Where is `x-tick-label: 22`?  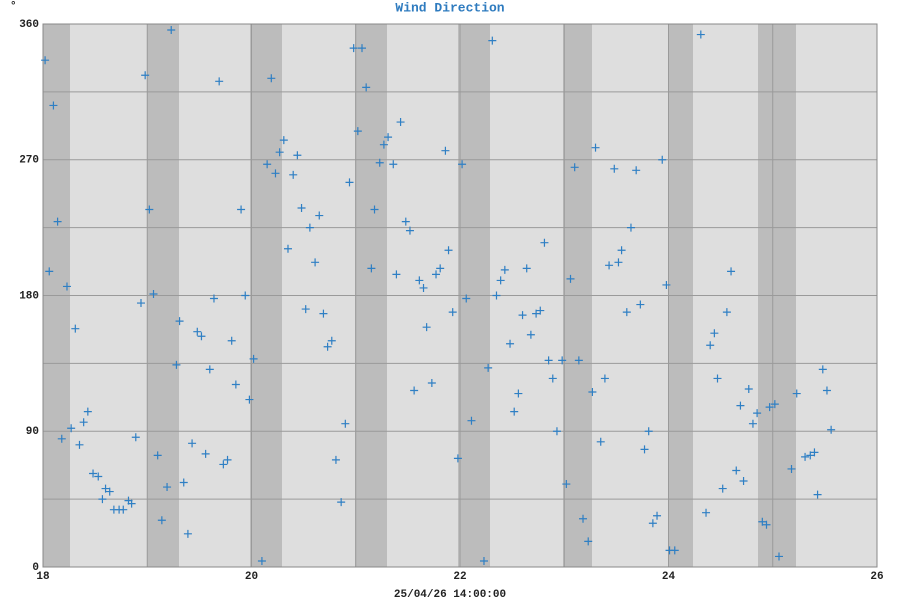 x-tick-label: 22 is located at coordinates (459, 577).